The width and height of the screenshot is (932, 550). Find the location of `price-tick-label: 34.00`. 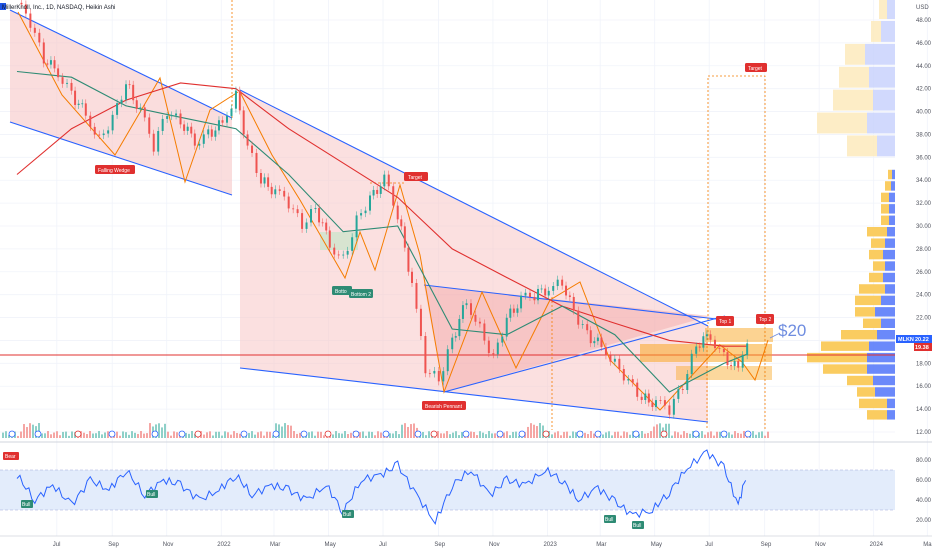

price-tick-label: 34.00 is located at coordinates (924, 181).